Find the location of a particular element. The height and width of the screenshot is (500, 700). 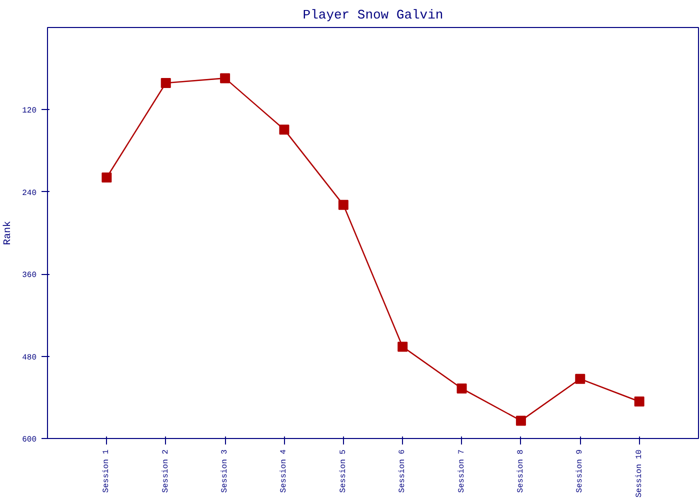

y-tick-label: 240 is located at coordinates (29, 193).